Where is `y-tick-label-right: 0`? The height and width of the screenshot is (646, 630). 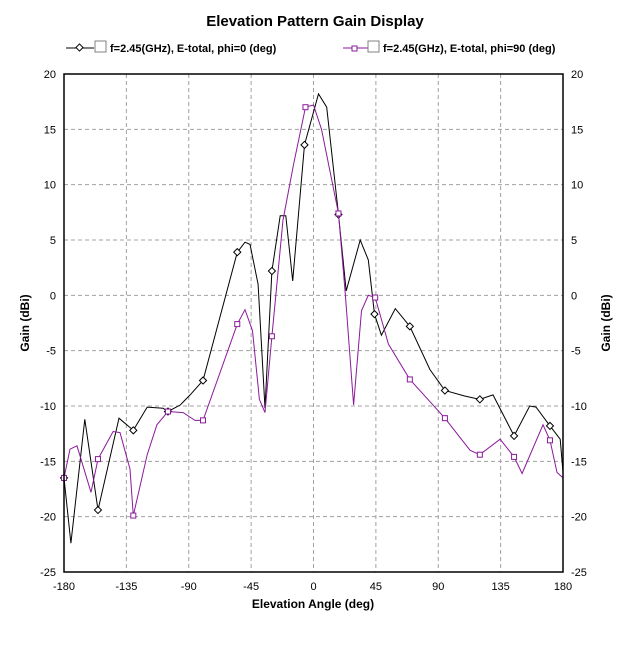 y-tick-label-right: 0 is located at coordinates (574, 296).